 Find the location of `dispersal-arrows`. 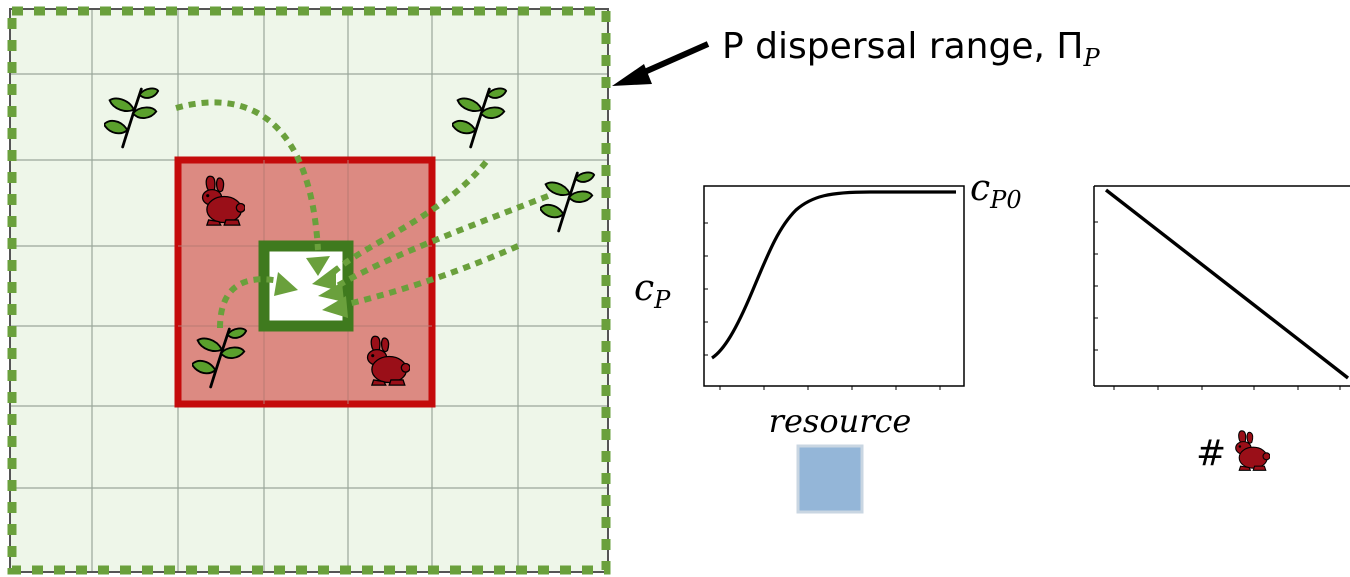

dispersal-arrows is located at coordinates (362, 214).